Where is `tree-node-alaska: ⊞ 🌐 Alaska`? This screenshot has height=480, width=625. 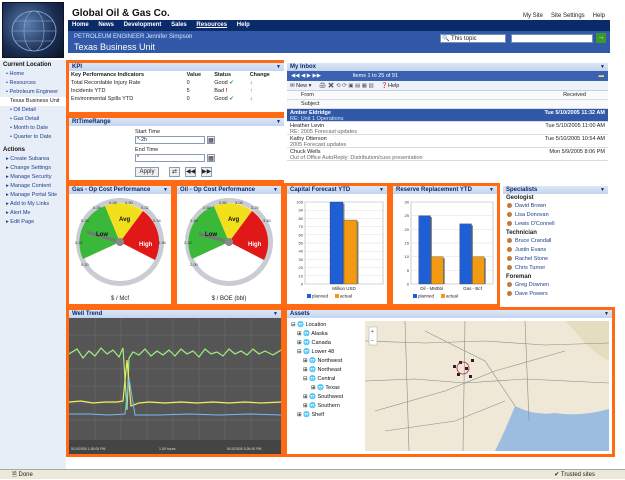 tree-node-alaska: ⊞ 🌐 Alaska is located at coordinates (312, 334).